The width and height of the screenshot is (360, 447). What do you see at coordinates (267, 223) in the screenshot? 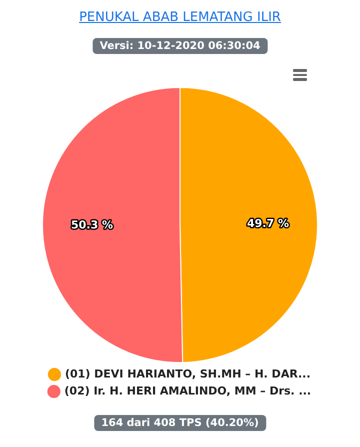
I see `data-label: 49.7 %` at bounding box center [267, 223].